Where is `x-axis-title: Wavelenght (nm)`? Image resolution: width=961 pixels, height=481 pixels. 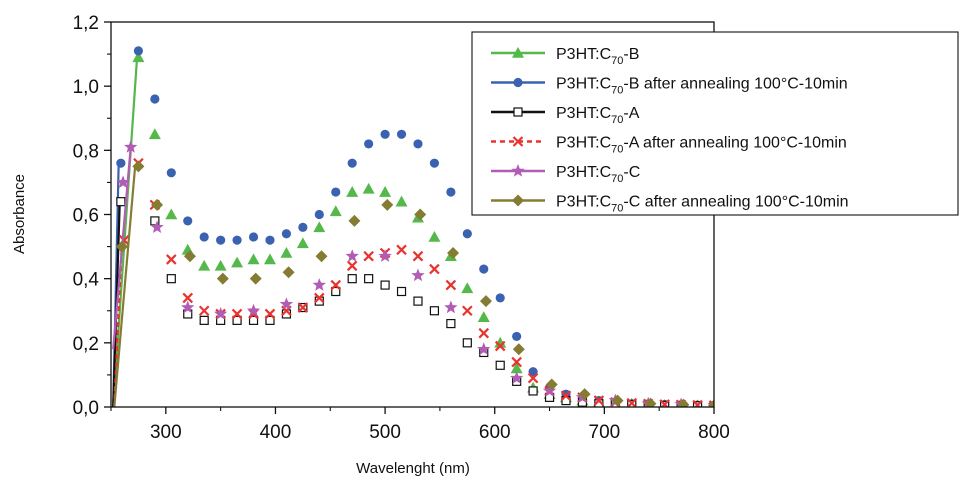
x-axis-title: Wavelenght (nm) is located at coordinates (413, 468).